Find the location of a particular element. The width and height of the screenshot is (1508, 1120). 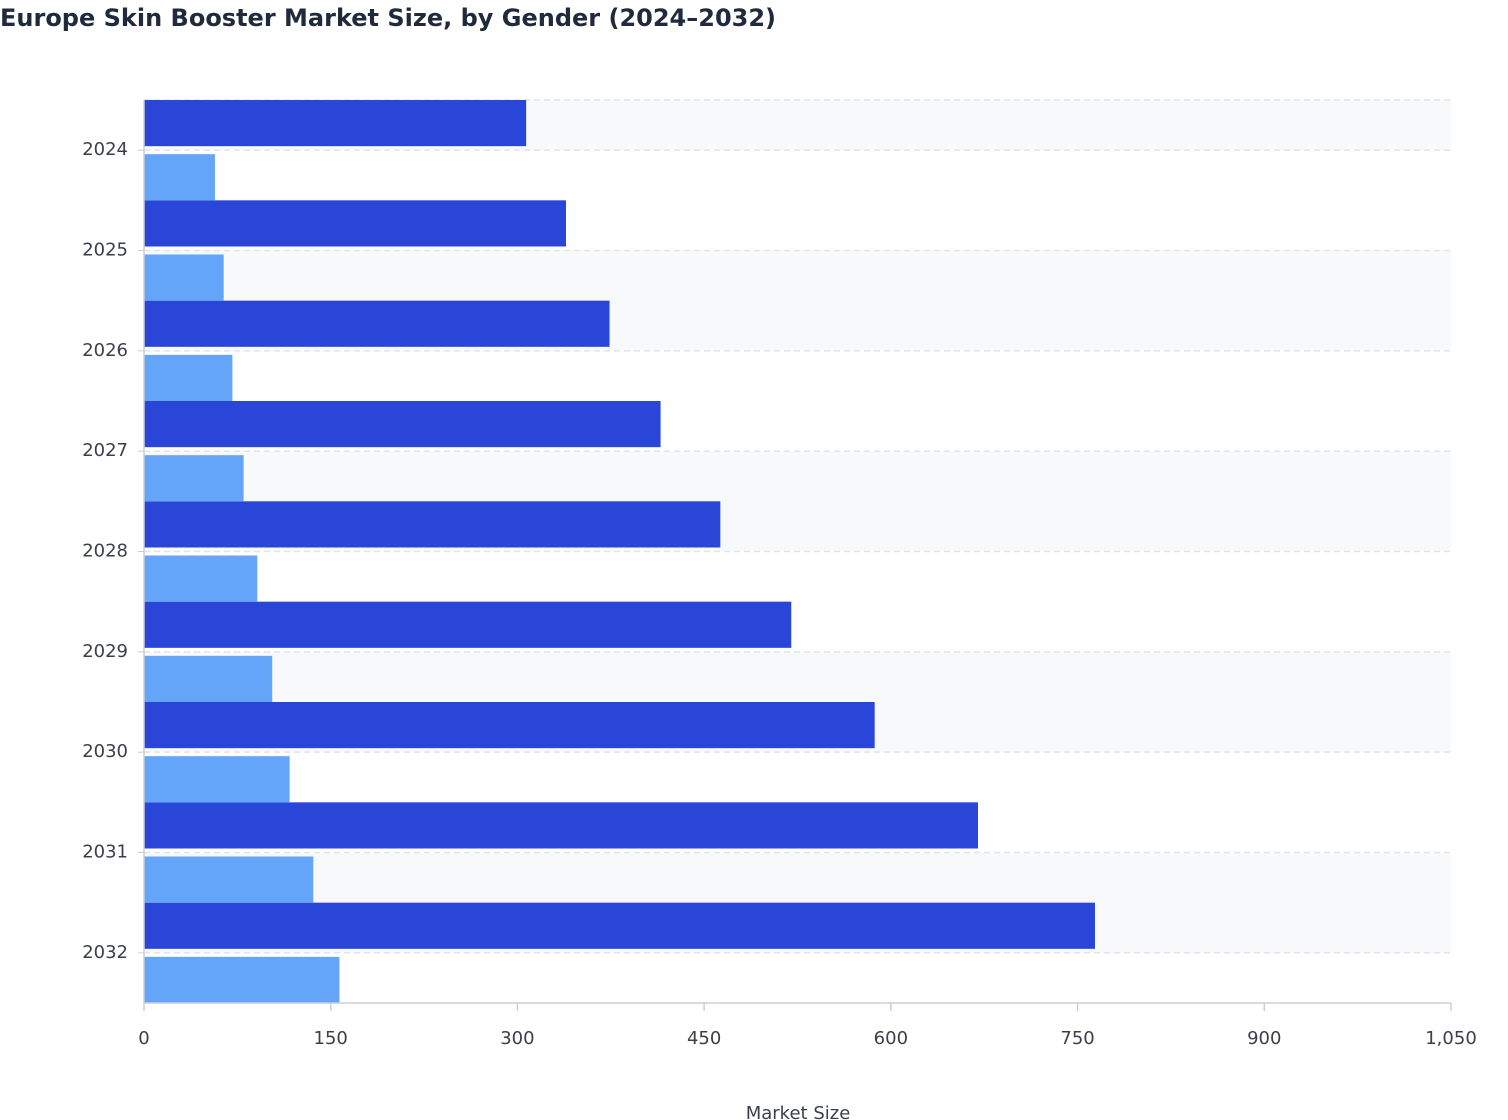

y-tick-label: 2025 is located at coordinates (105, 250).